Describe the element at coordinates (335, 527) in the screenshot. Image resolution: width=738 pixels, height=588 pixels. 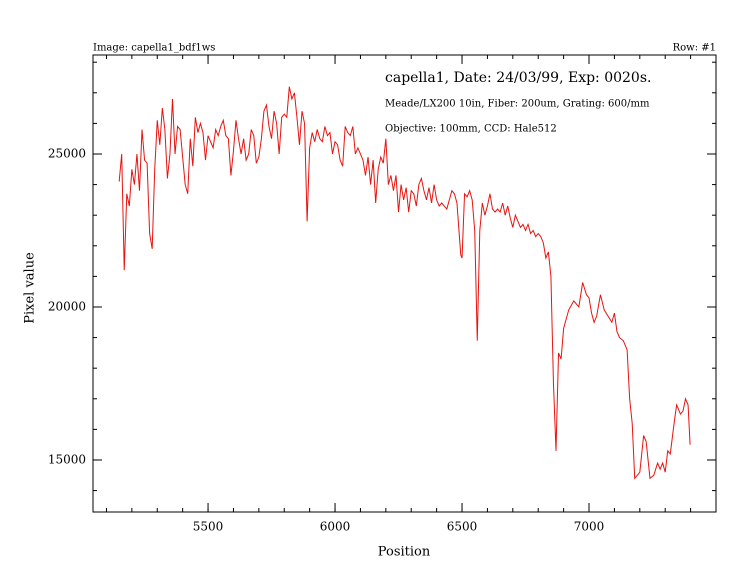
I see `x-tick-label: 6000` at that location.